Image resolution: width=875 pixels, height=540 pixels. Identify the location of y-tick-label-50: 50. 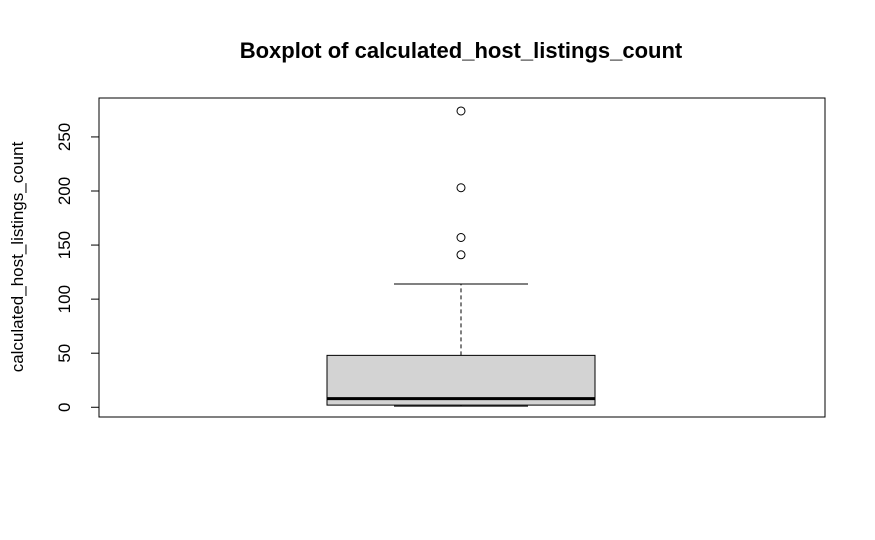
(64, 353).